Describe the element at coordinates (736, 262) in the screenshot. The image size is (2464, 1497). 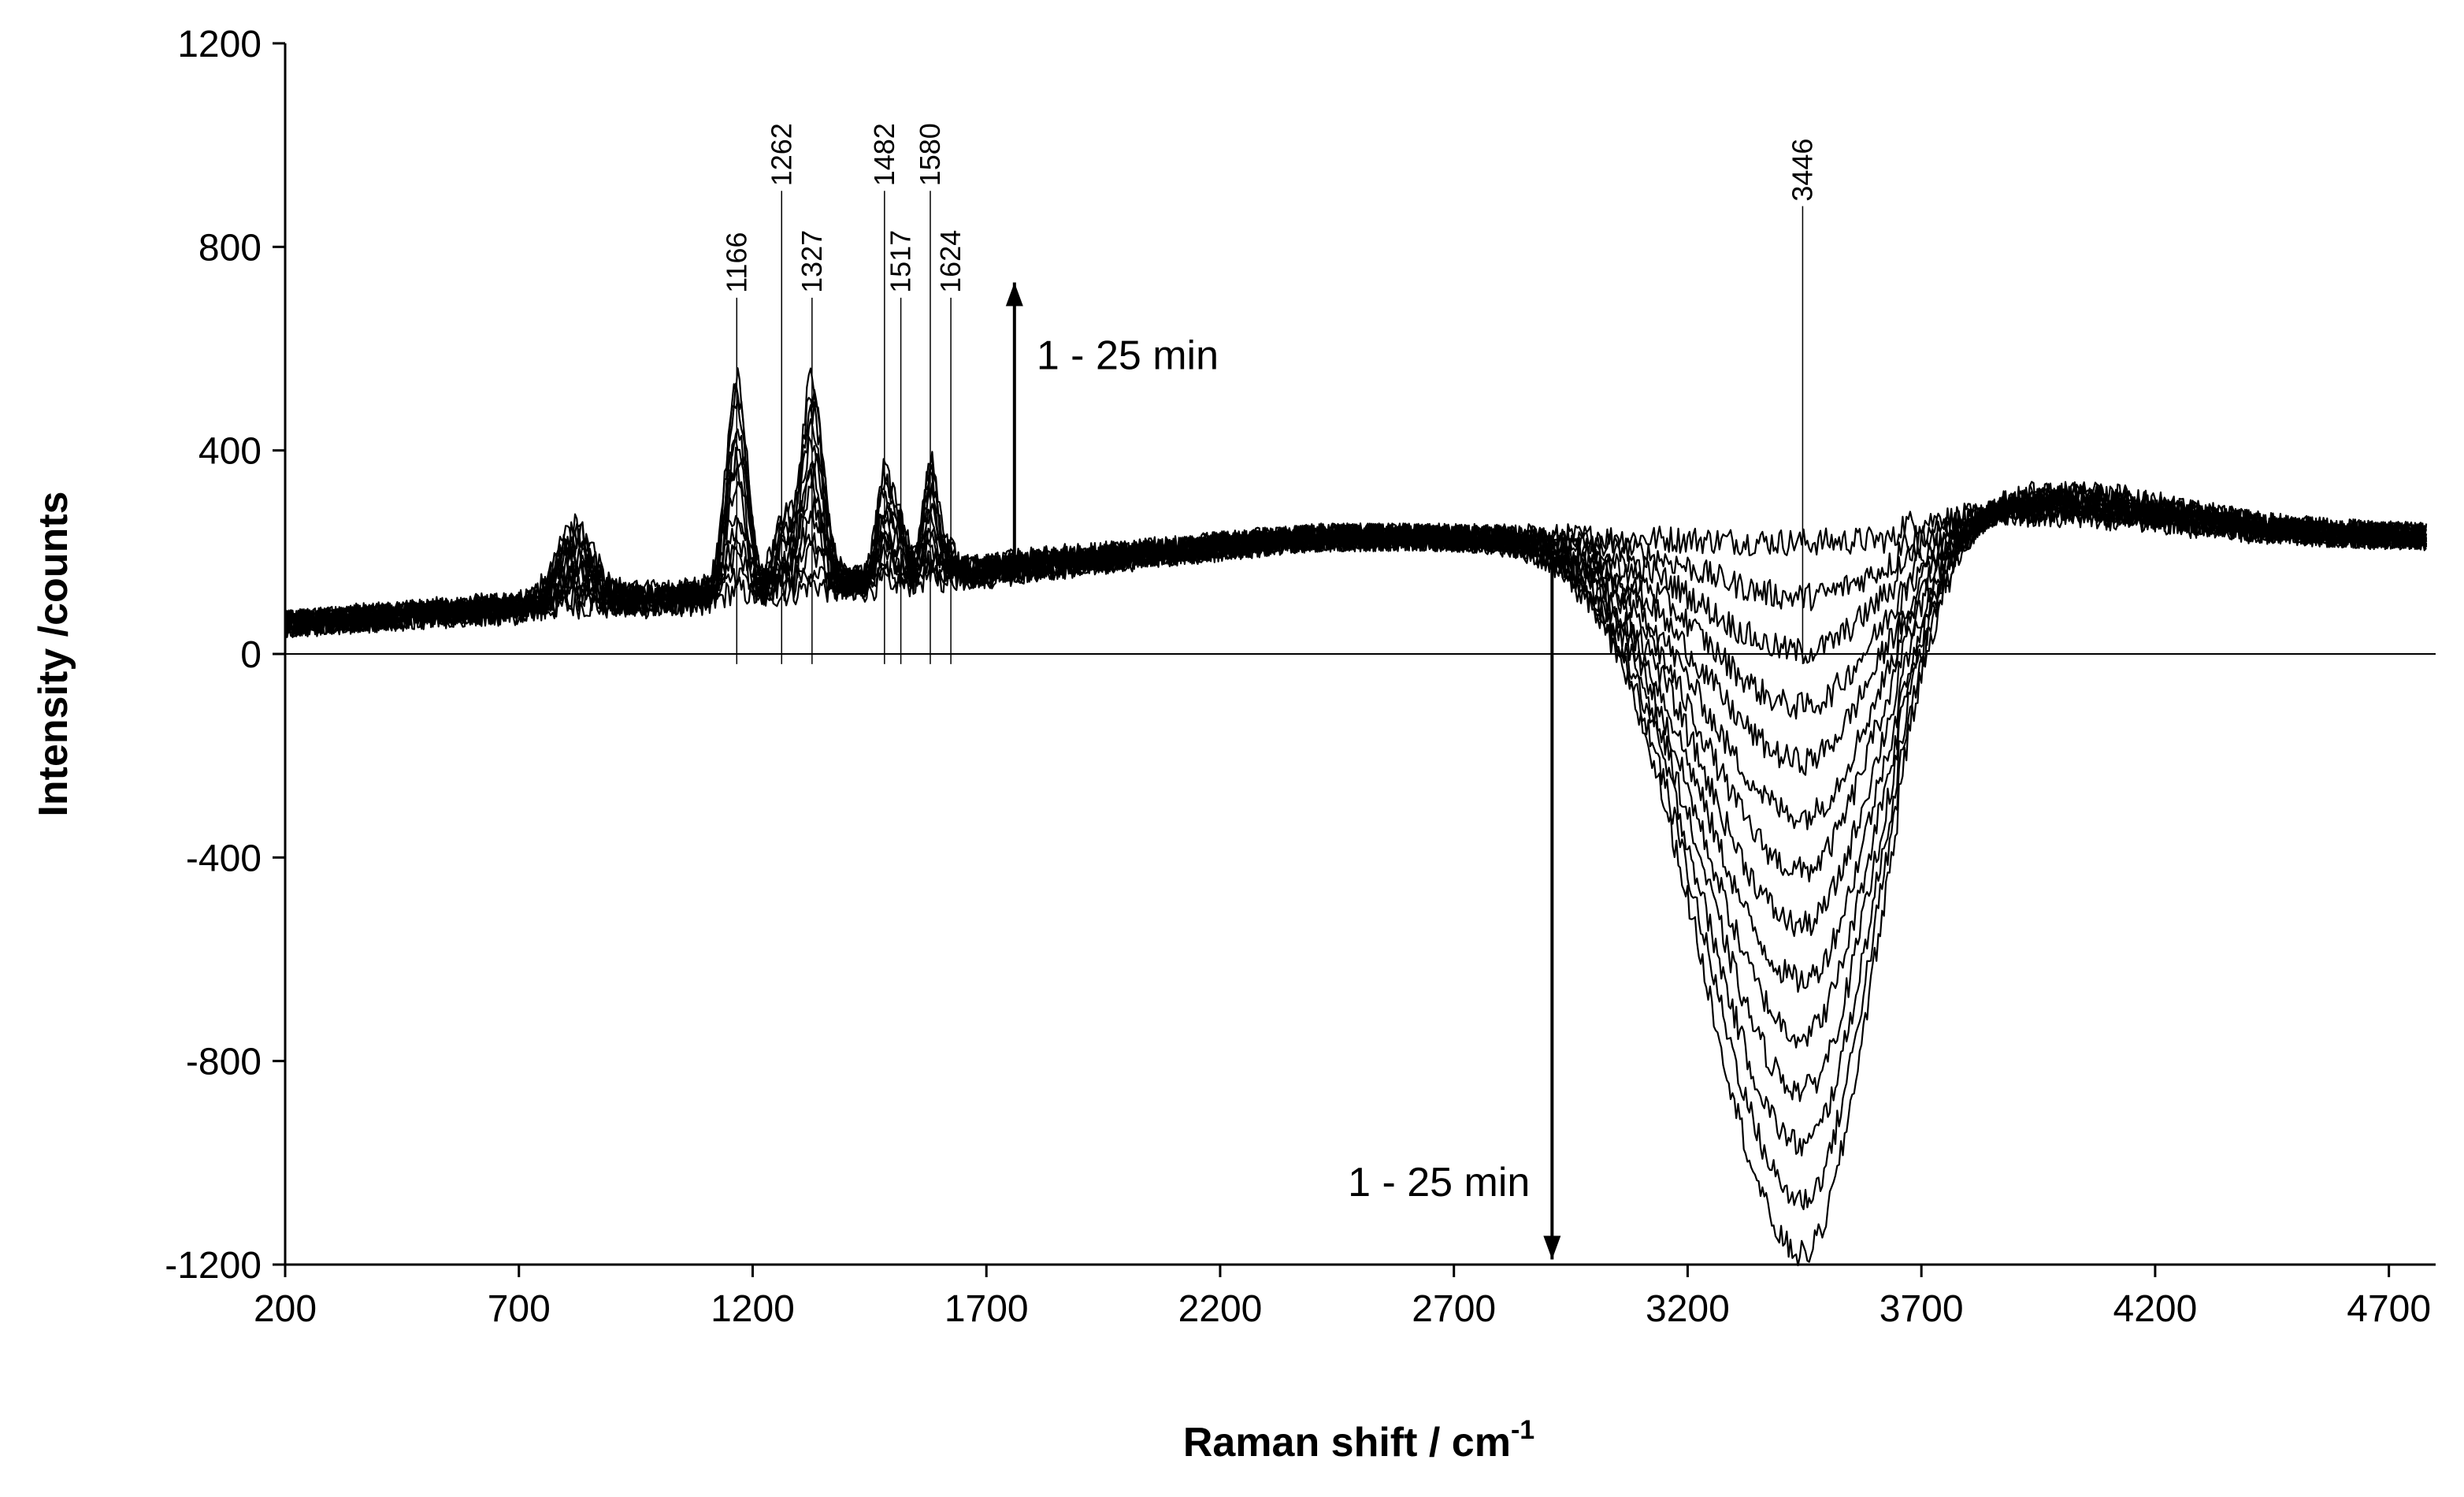
I see `peak-label: 1166` at that location.